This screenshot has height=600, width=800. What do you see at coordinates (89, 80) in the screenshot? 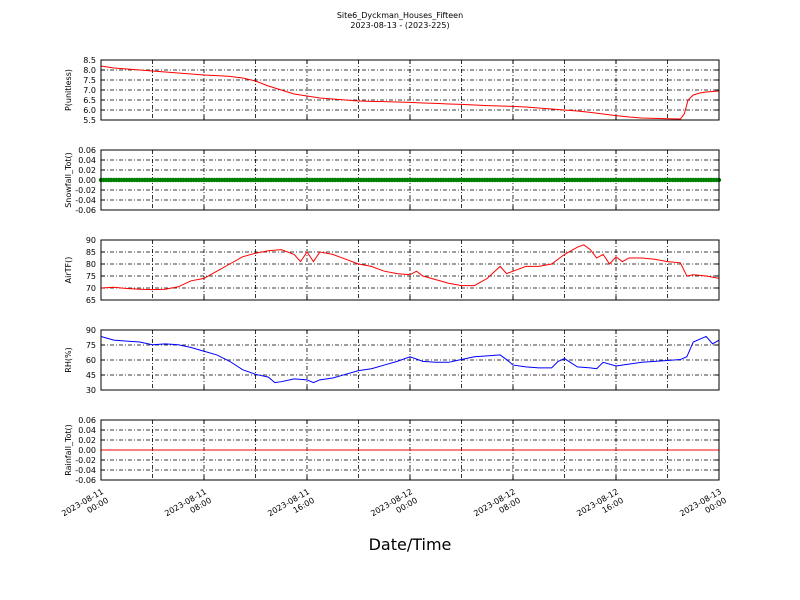
I see `y-tick-label: 7.5` at bounding box center [89, 80].